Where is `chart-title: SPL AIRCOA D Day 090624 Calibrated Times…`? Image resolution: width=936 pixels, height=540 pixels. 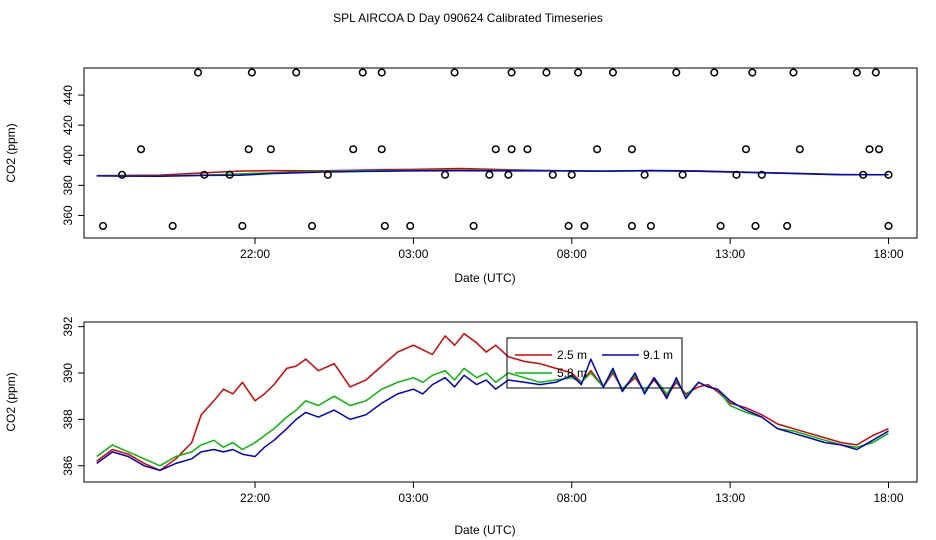 chart-title: SPL AIRCOA D Day 090624 Calibrated Times… is located at coordinates (468, 18).